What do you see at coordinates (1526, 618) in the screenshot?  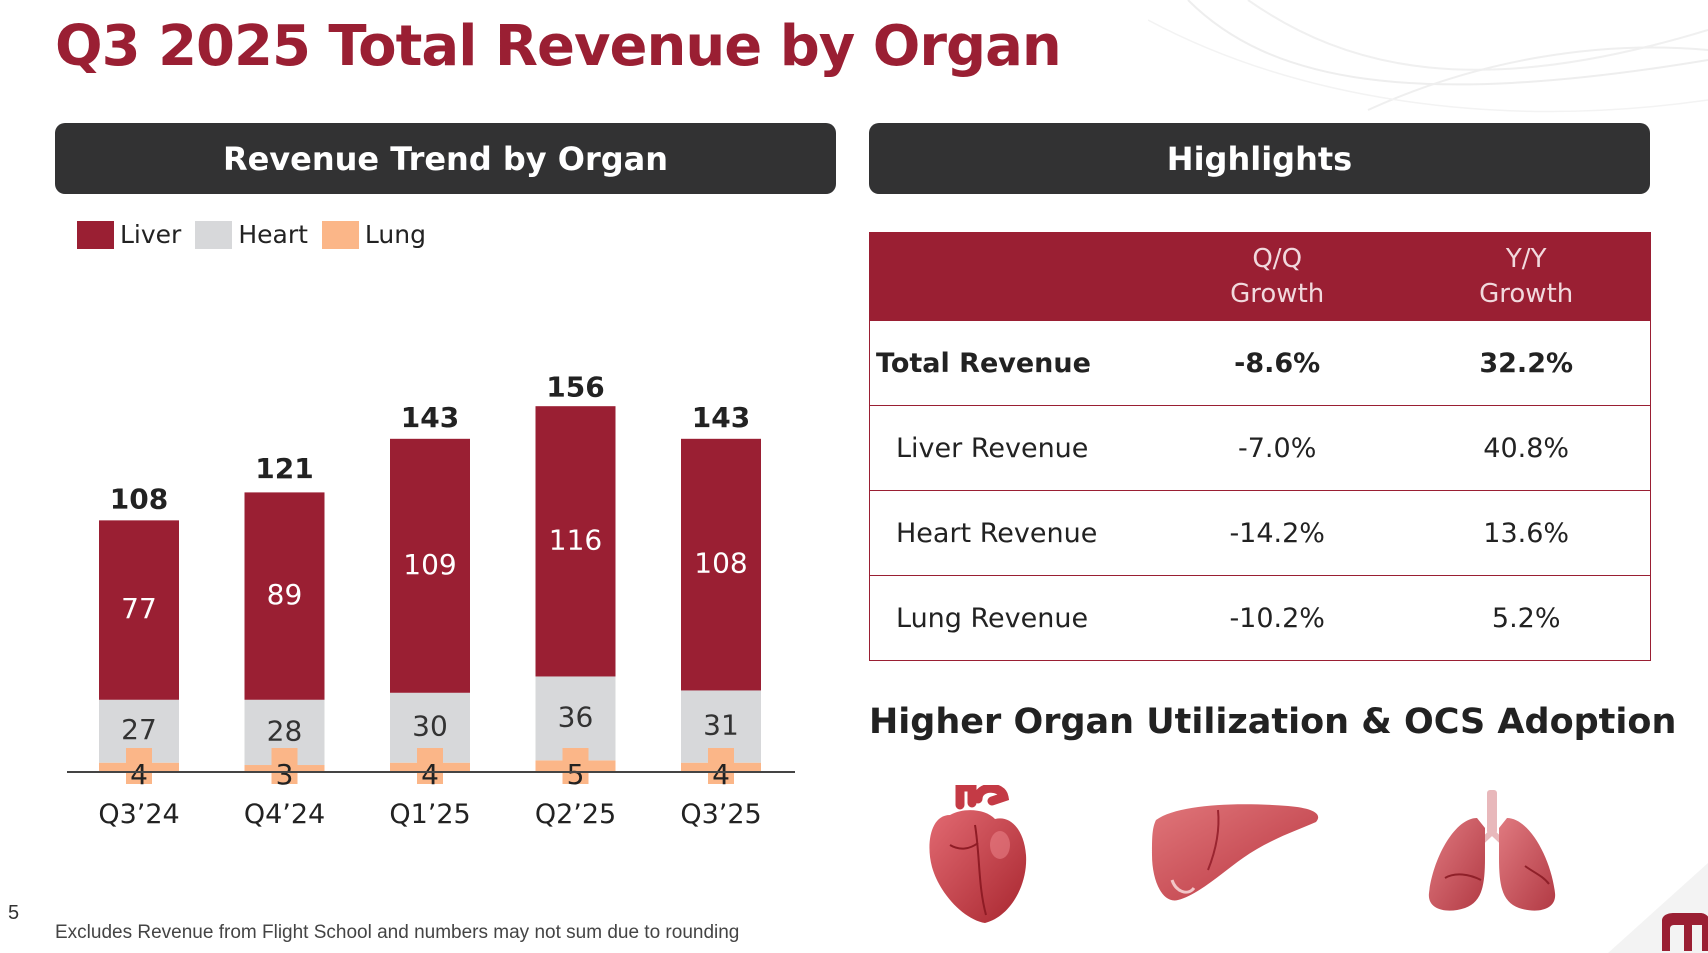 I see `yy-growth-value: 5.2%` at bounding box center [1526, 618].